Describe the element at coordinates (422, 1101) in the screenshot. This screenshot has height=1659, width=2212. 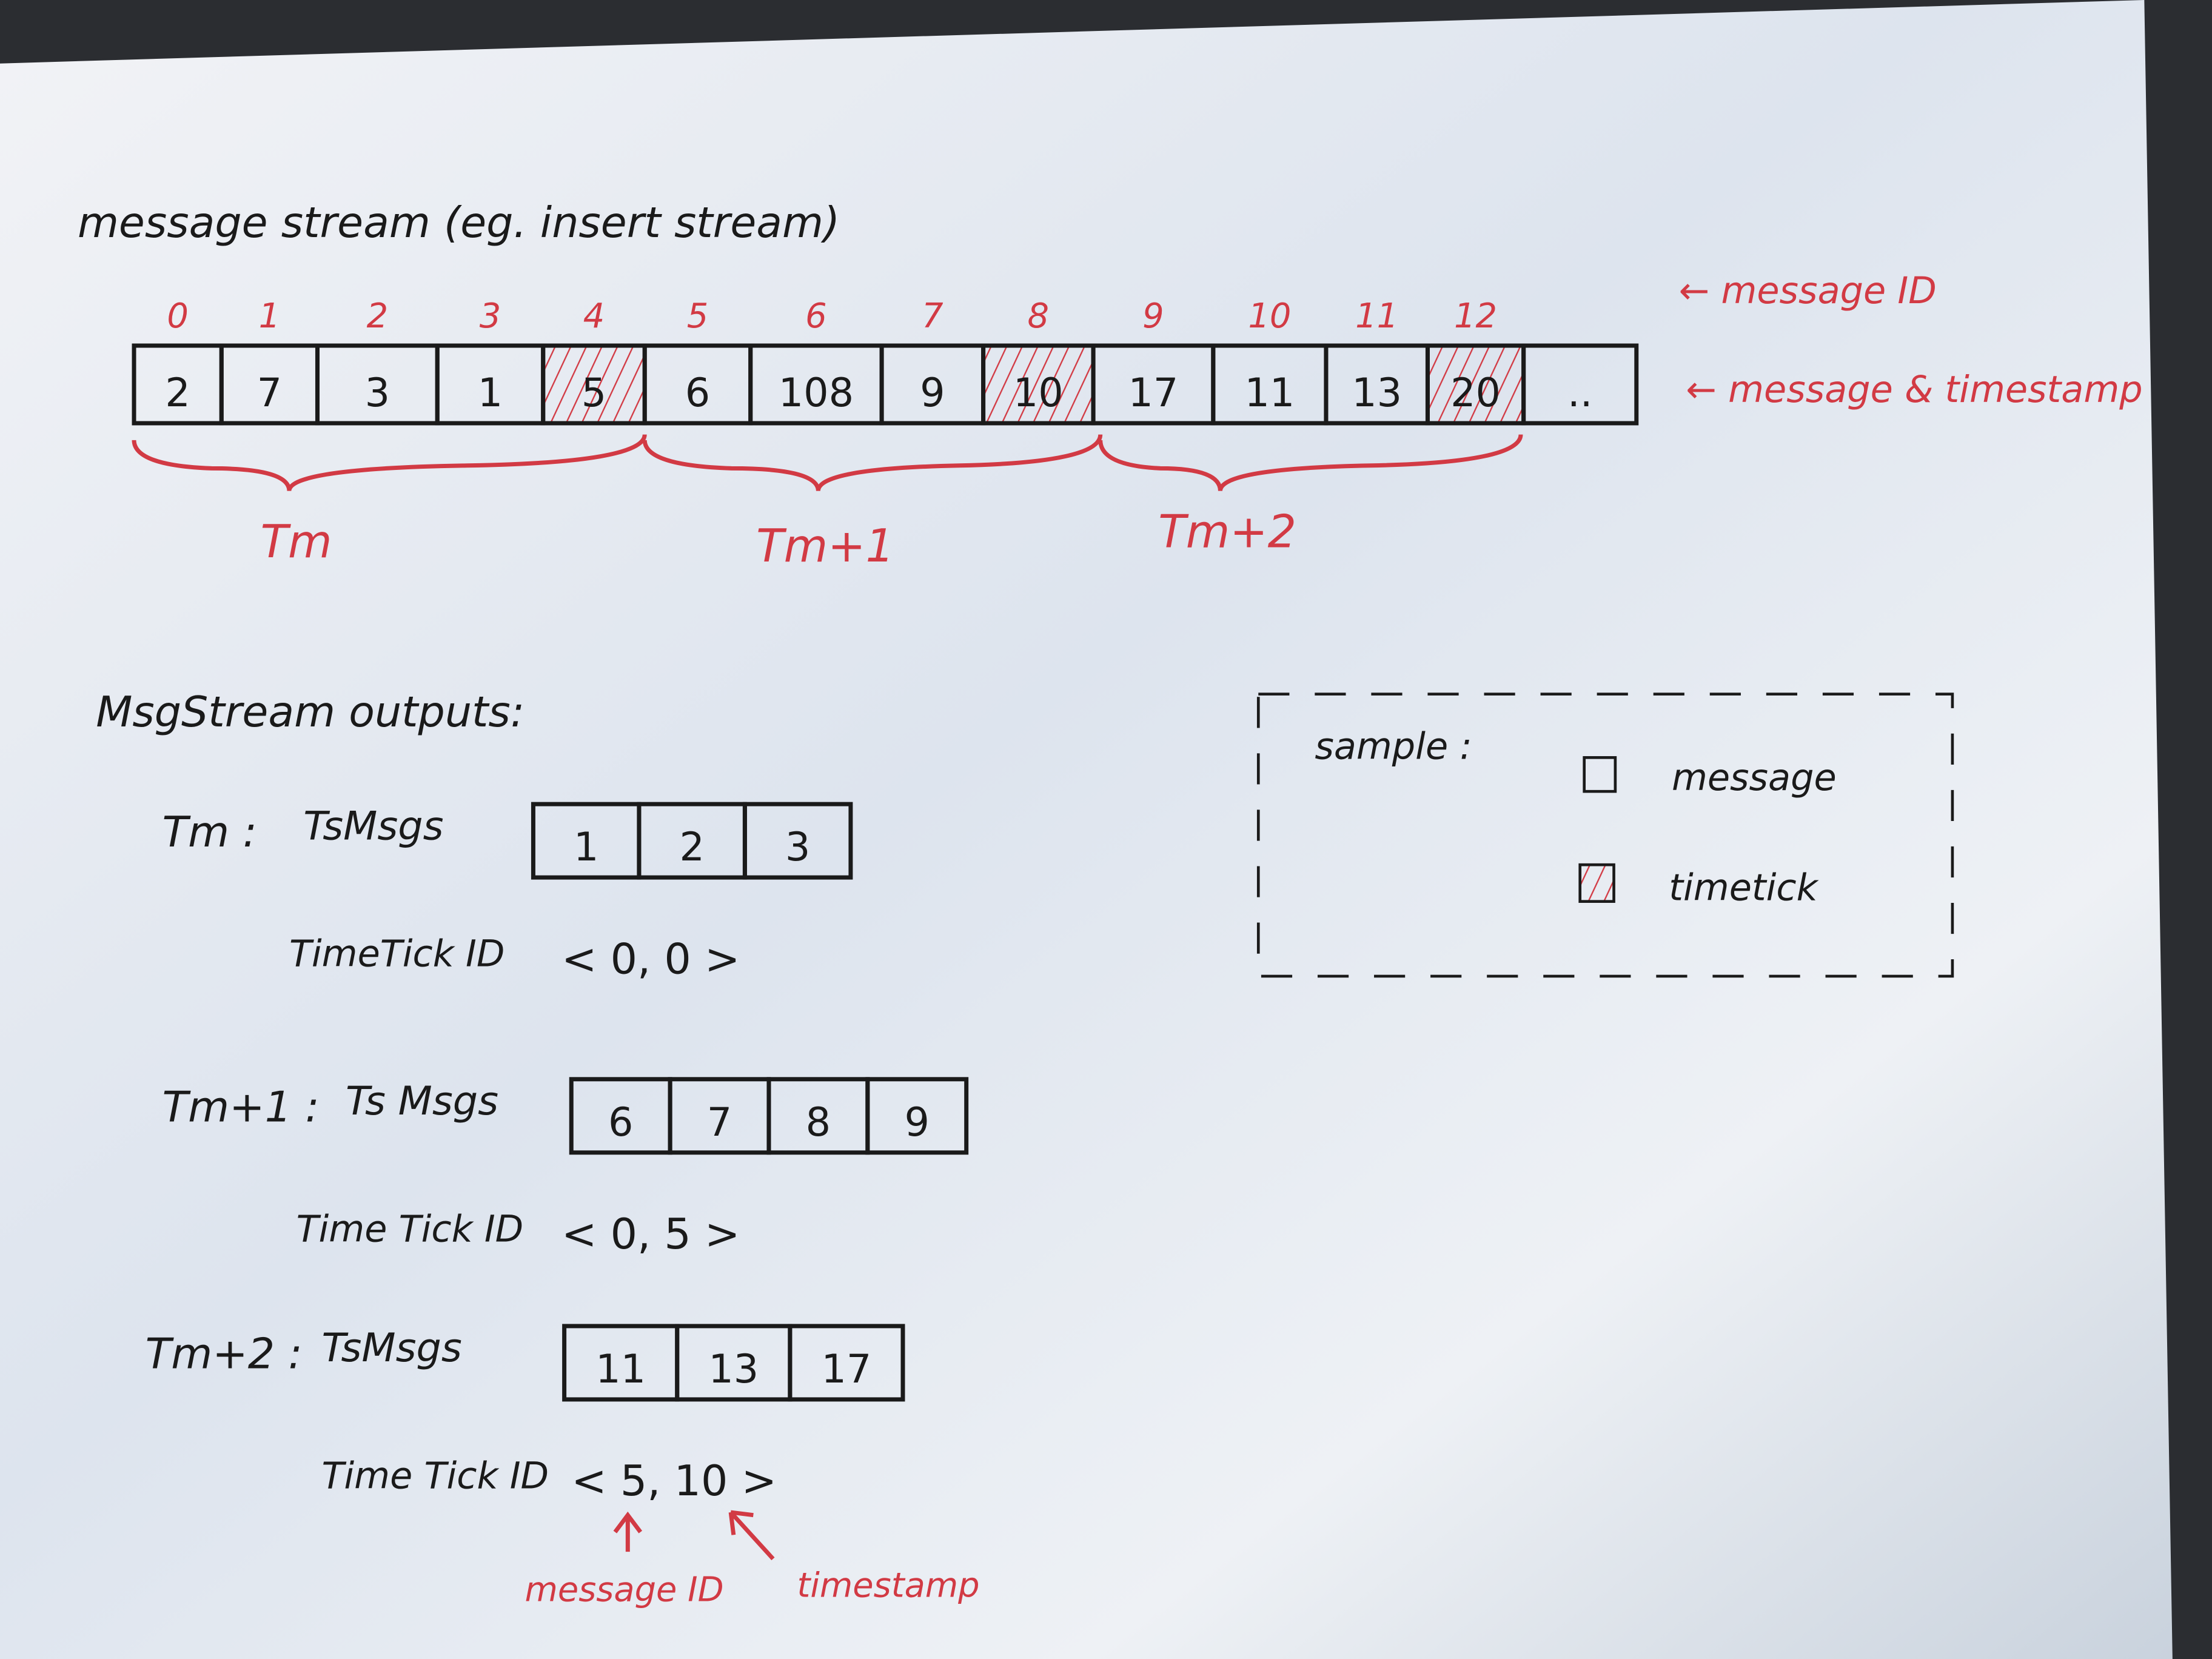
I see `tsmsgs-label: Ts Msgs` at that location.